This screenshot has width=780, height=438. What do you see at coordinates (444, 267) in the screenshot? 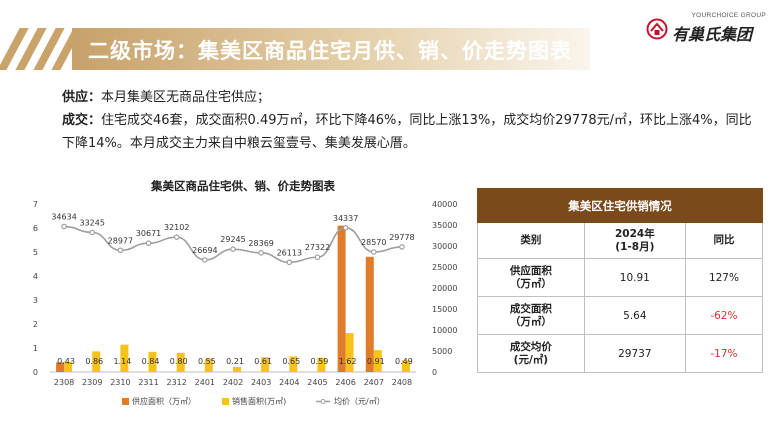
I see `right-tick-label: 25000` at bounding box center [444, 267].